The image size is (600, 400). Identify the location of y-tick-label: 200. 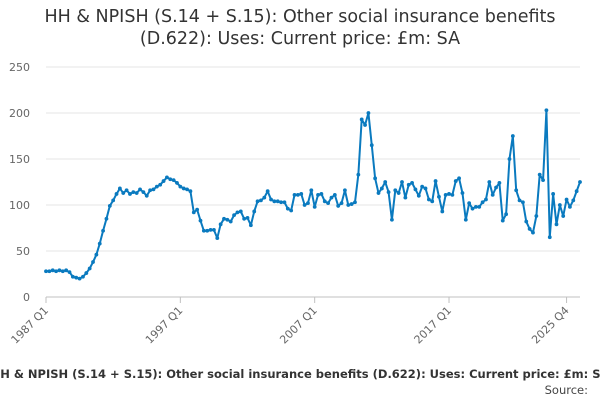
(19, 113).